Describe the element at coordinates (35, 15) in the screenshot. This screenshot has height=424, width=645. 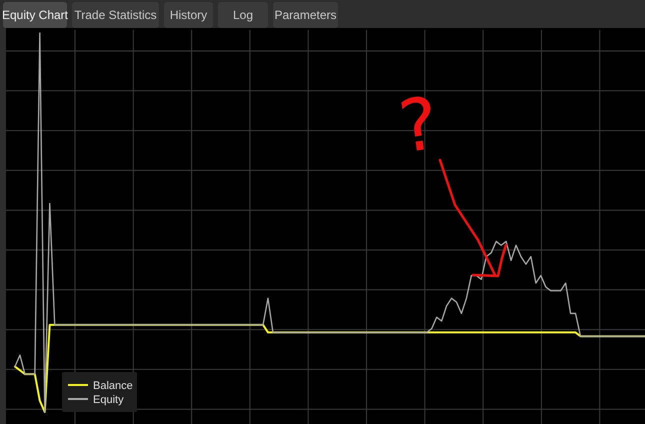
I see `text: Equity Chart` at that location.